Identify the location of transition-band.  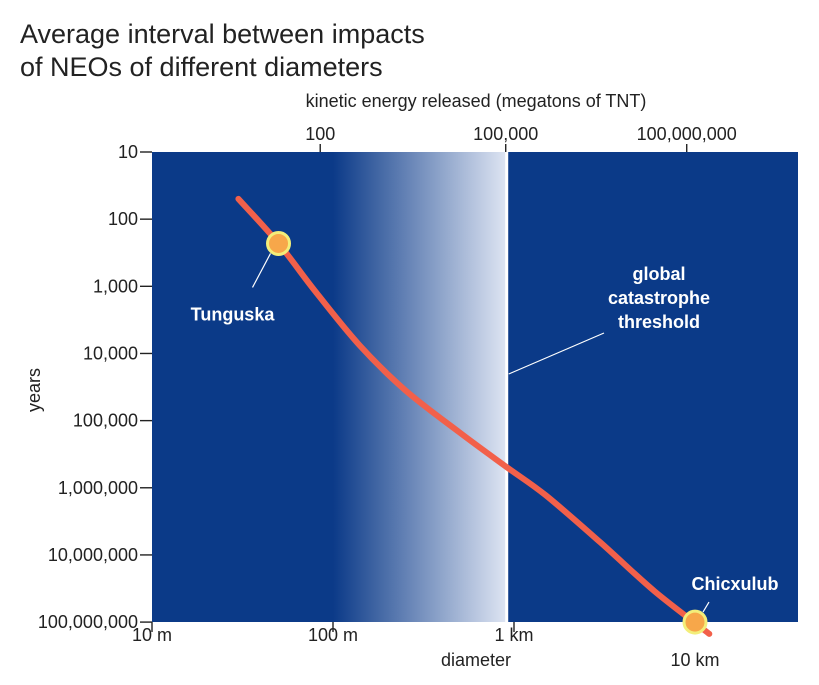
(419, 387).